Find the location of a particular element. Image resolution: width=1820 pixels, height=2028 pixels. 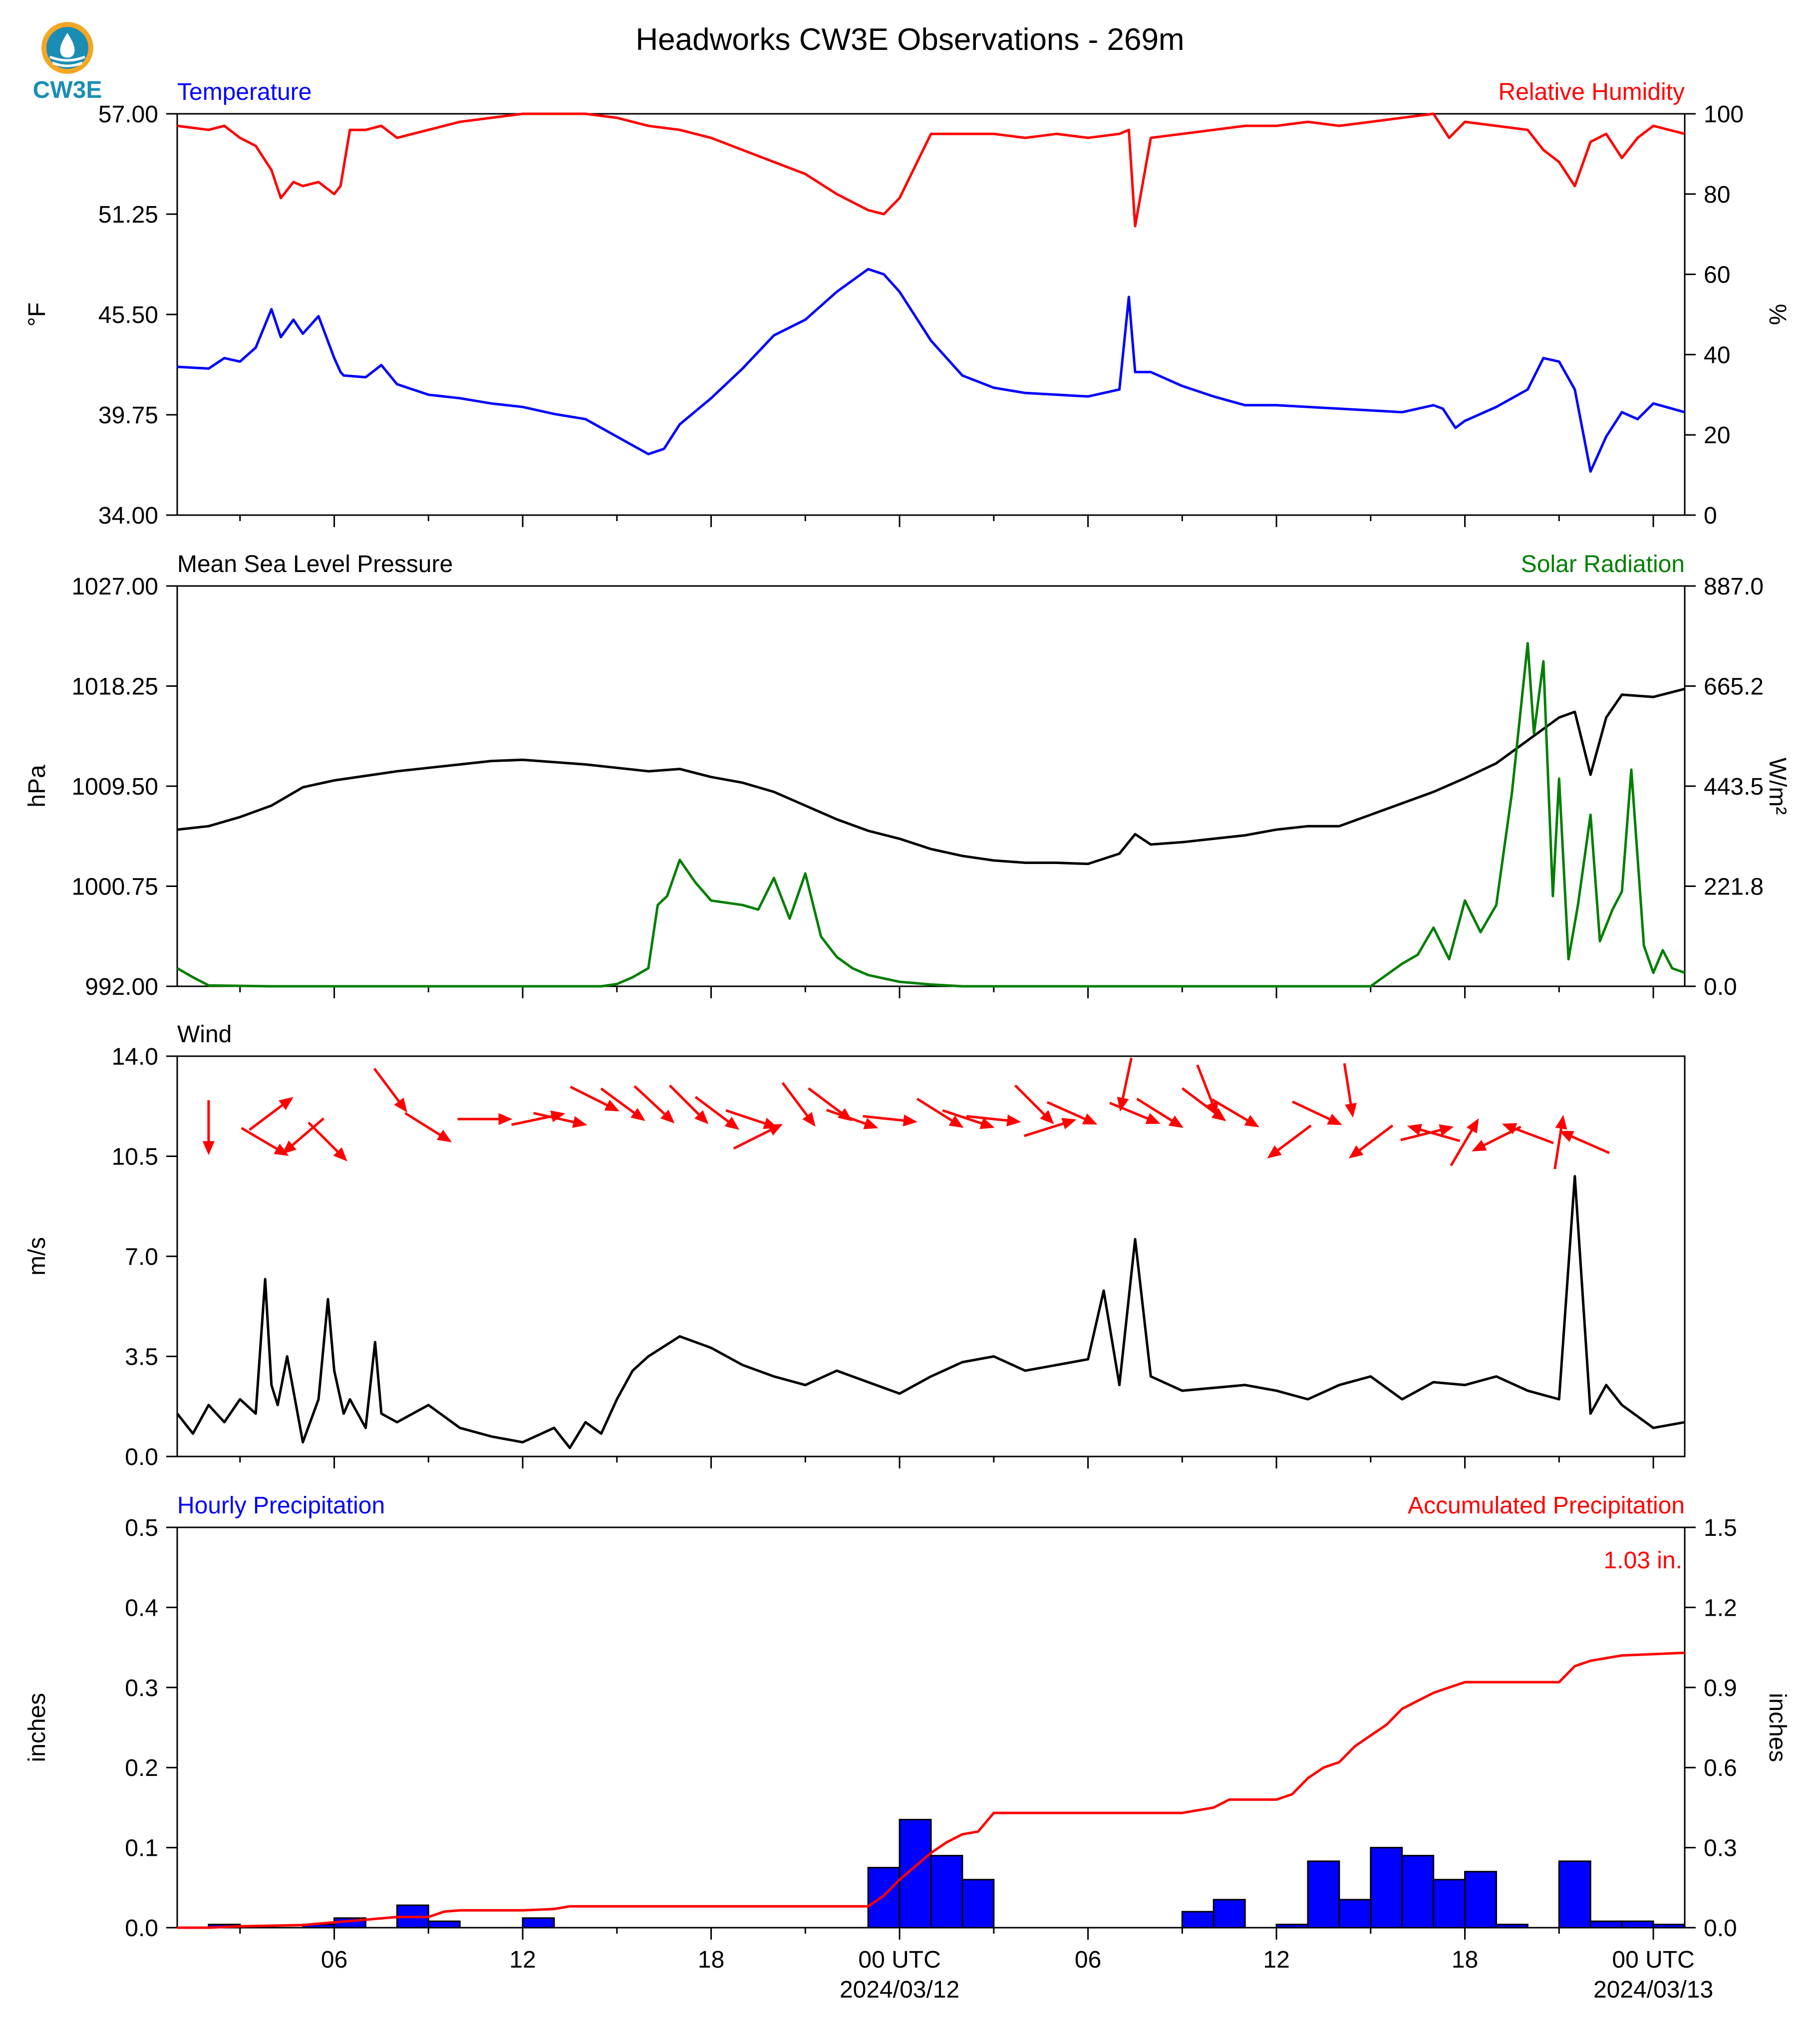

series-line-wind is located at coordinates (930, 1312).